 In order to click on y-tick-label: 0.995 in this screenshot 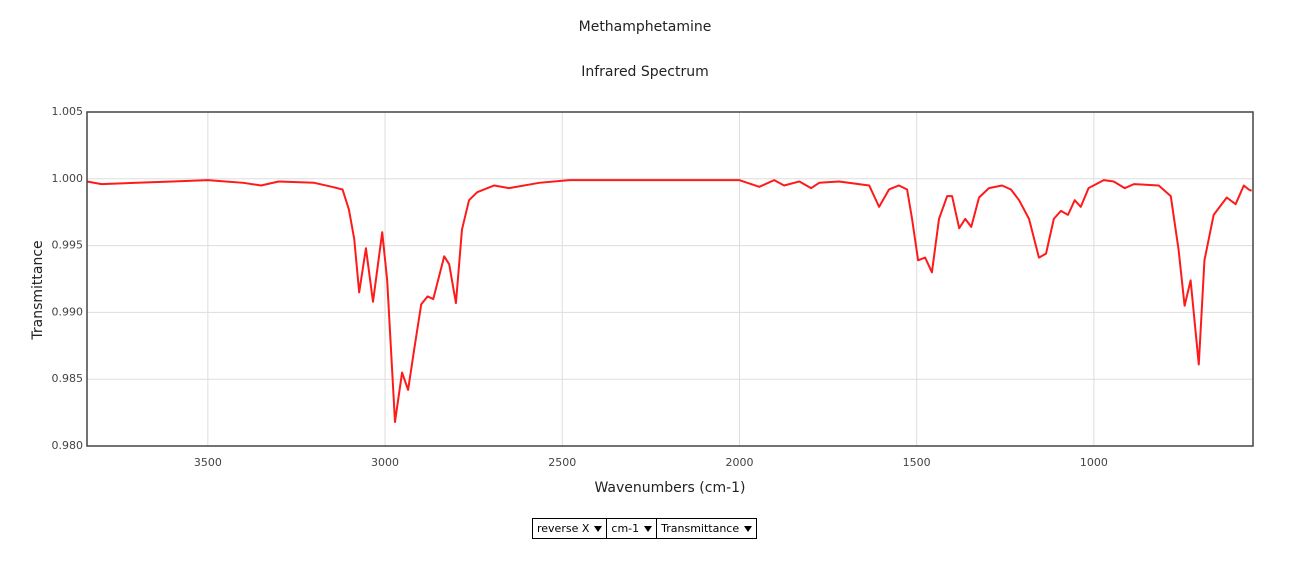, I will do `click(68, 245)`.